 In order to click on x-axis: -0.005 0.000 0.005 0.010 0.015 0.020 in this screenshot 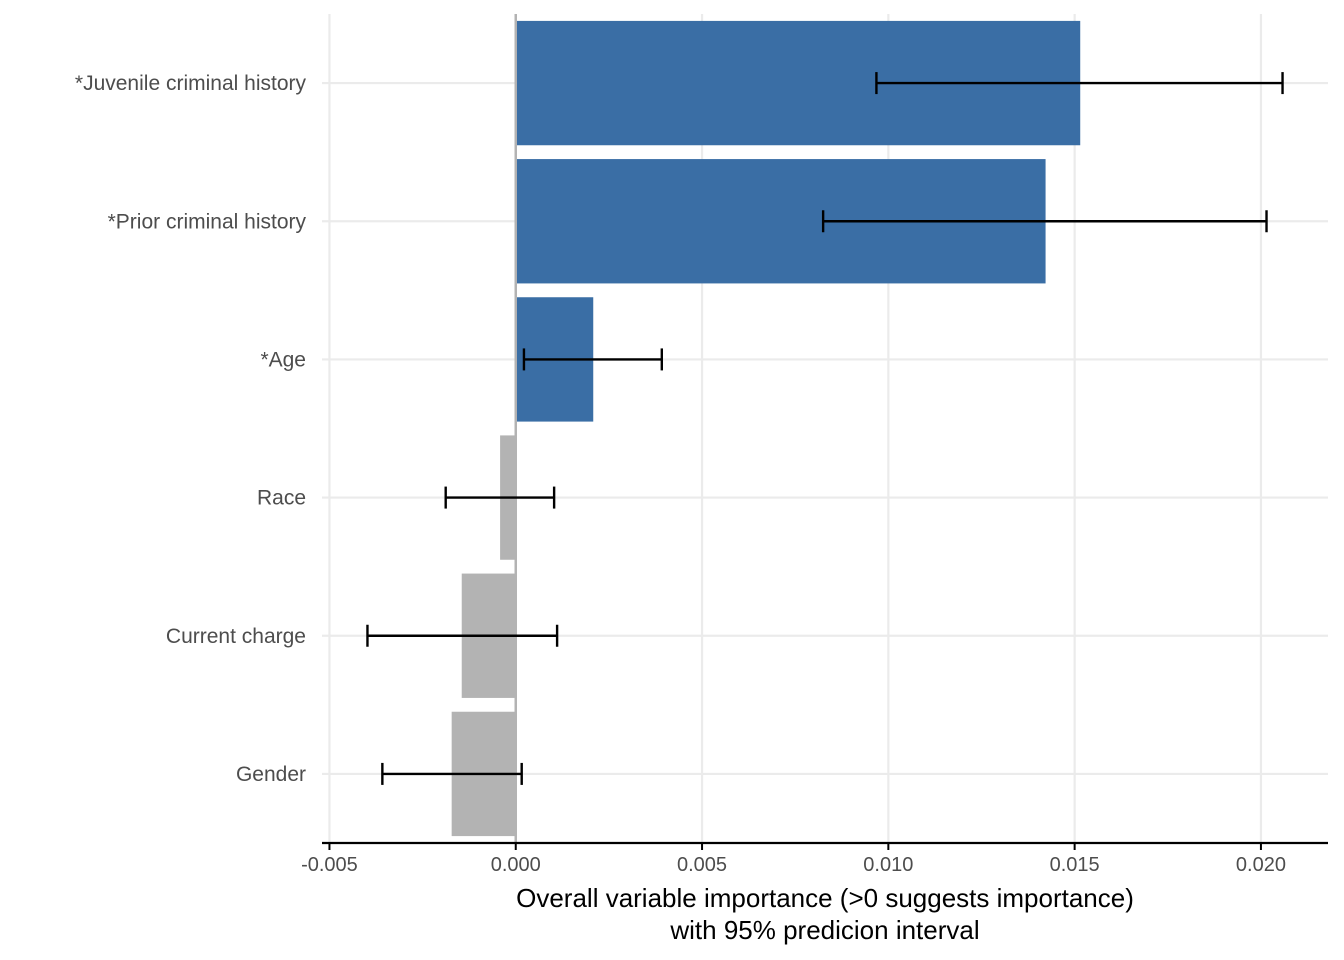, I will do `click(814, 858)`.